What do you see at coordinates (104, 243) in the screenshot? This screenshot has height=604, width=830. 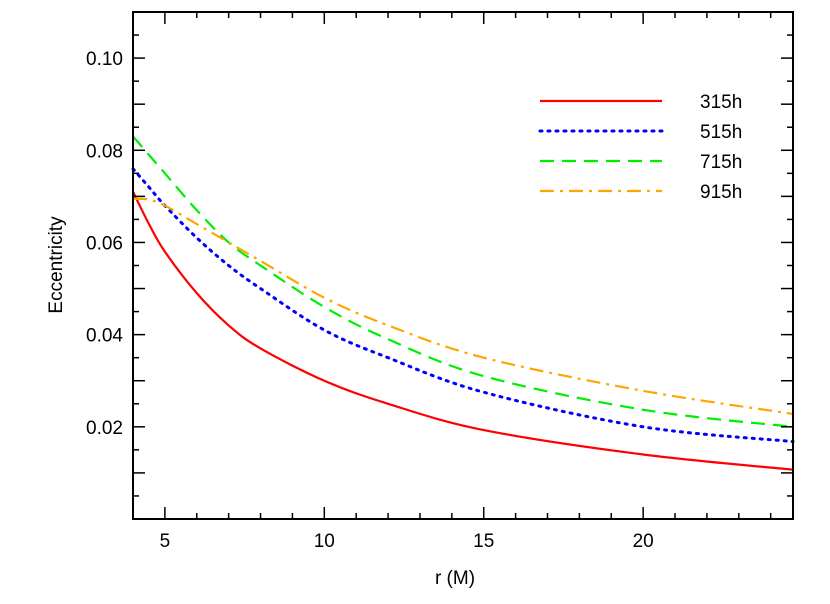 I see `y-tick-label: 0.06` at bounding box center [104, 243].